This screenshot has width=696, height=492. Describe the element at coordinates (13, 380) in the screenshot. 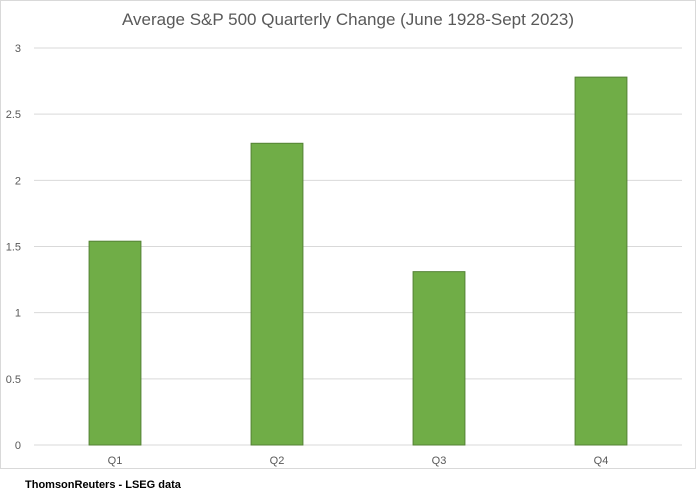

I see `y-tick-label: 0.5` at that location.